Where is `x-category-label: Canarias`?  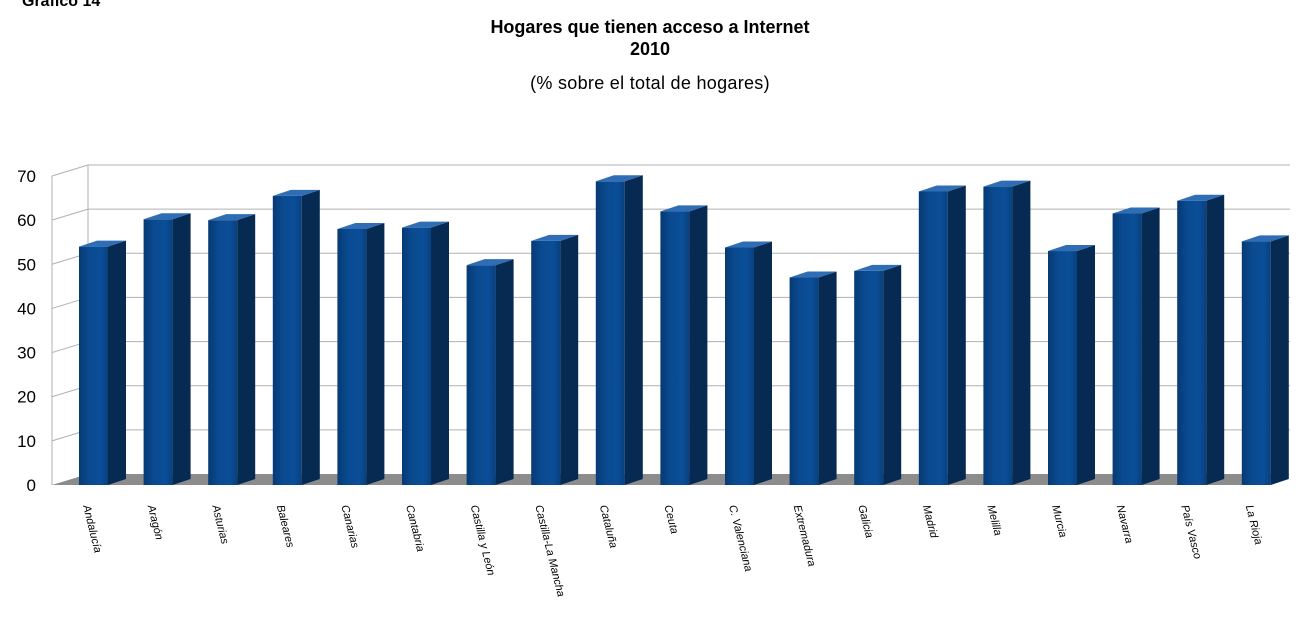 x-category-label: Canarias is located at coordinates (349, 527).